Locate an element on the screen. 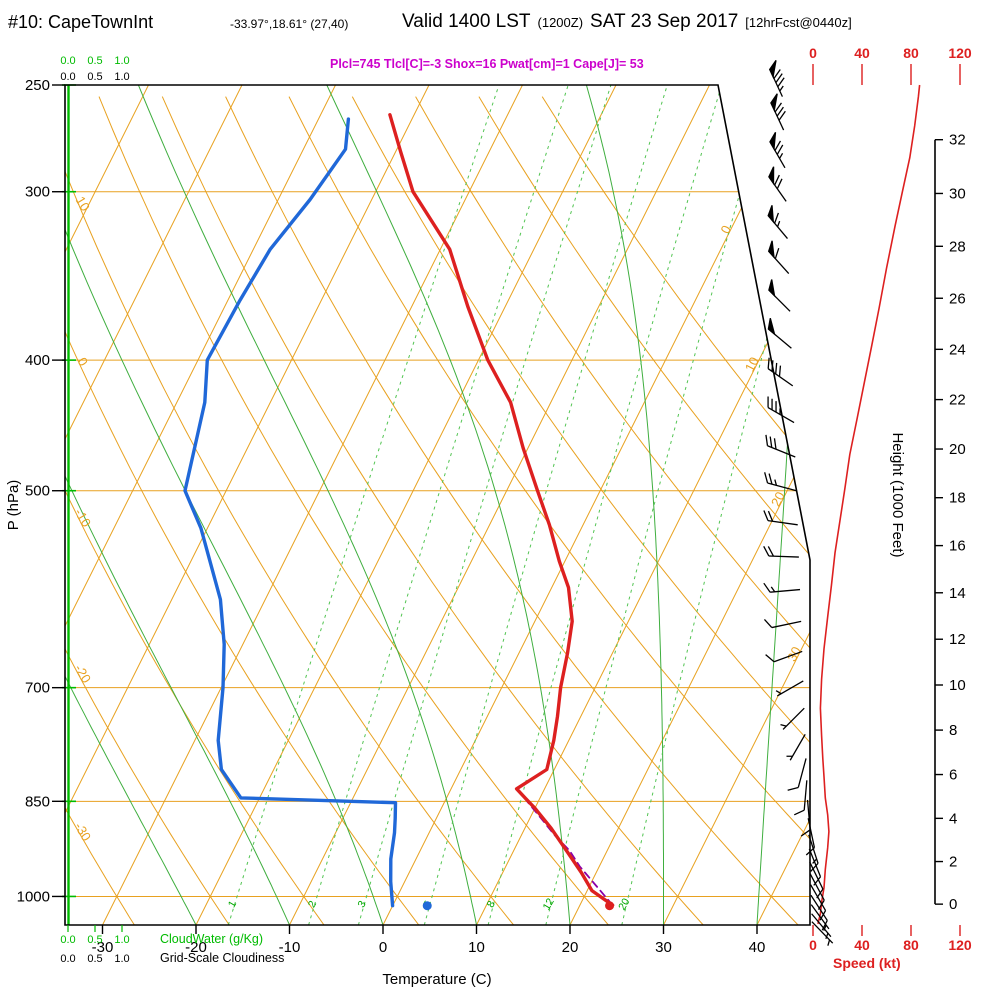 The image size is (1000, 1000). wind-barbs is located at coordinates (798, 503).